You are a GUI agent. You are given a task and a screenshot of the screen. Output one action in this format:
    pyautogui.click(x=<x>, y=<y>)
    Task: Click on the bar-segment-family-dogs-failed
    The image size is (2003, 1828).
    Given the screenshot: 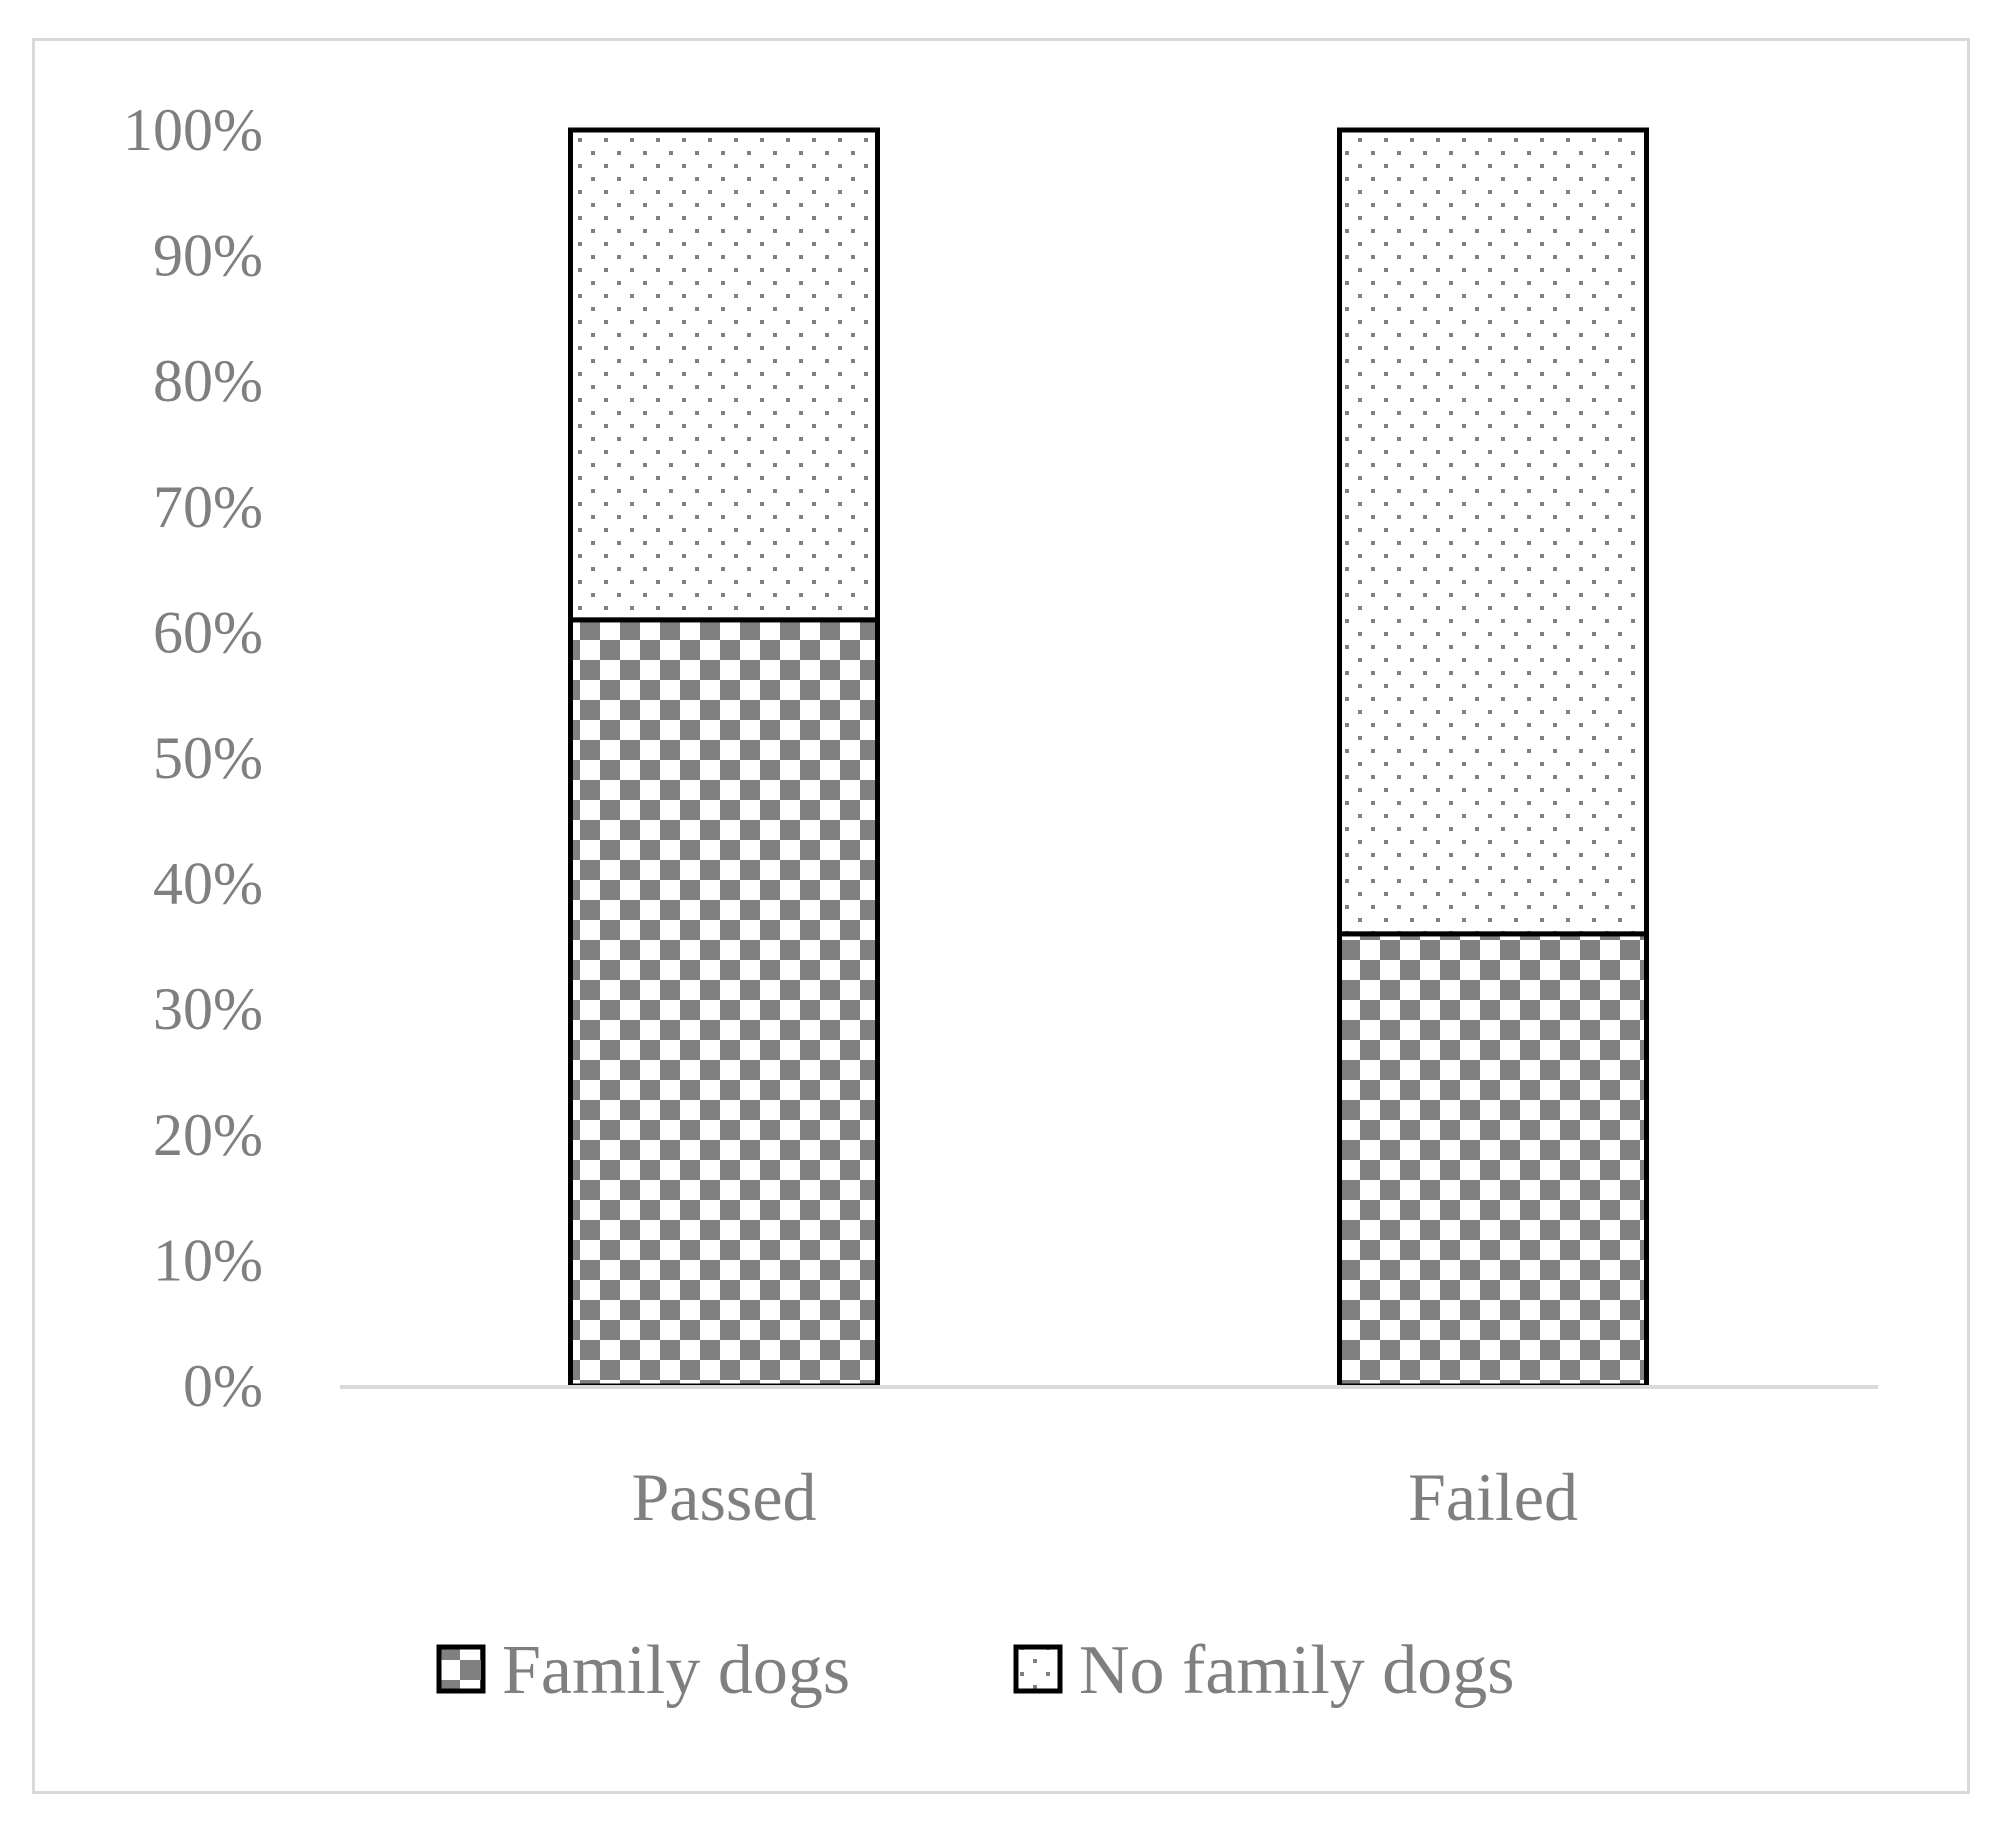 What is the action you would take?
    pyautogui.click(x=1493, y=1160)
    